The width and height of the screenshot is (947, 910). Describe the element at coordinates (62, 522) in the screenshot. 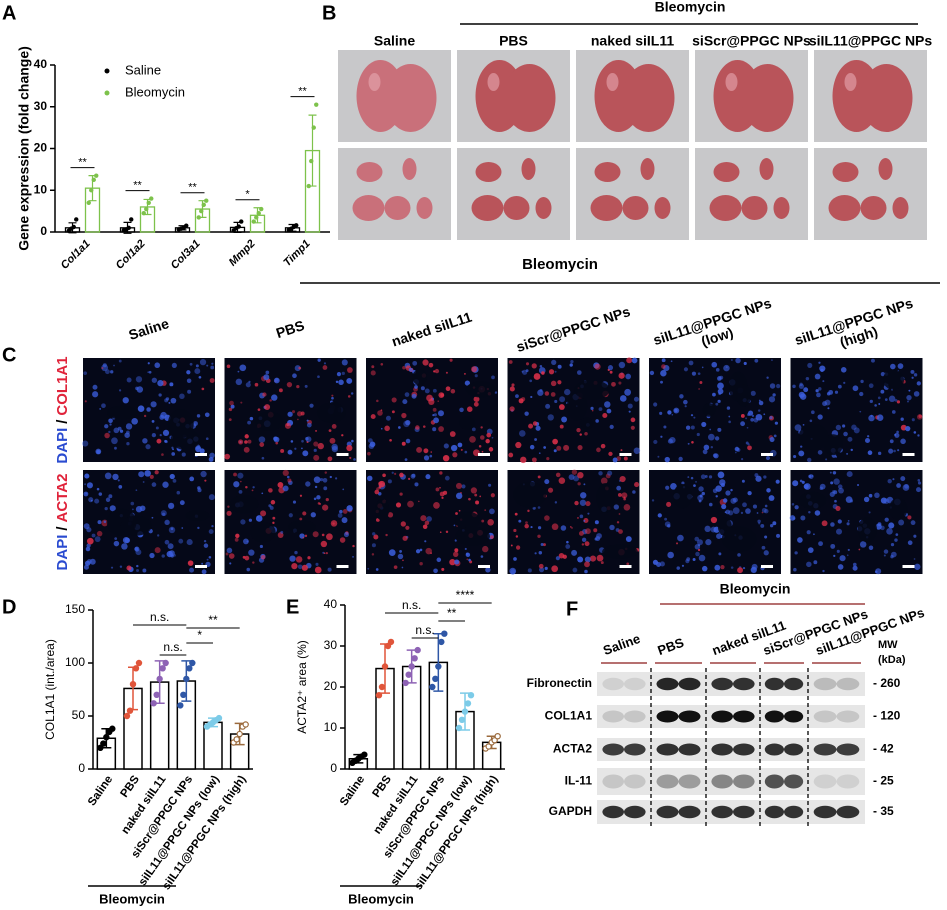

I see `row-label: DAPI / ACTA2` at that location.